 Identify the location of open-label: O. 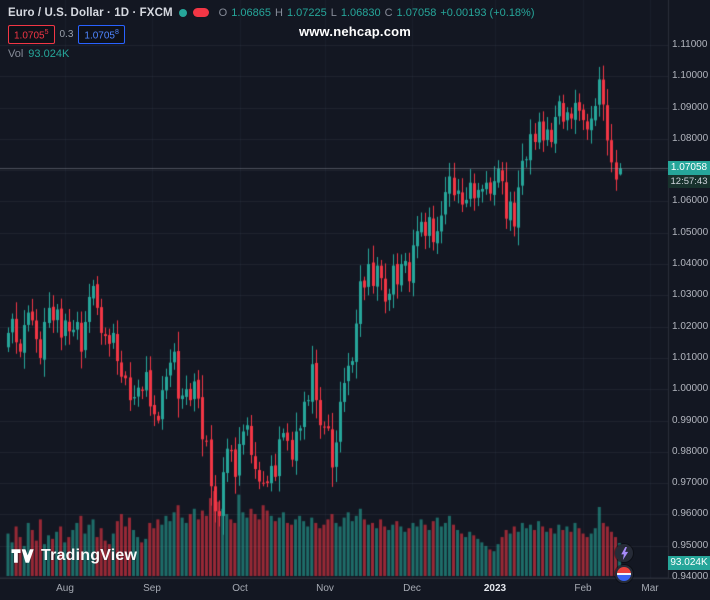
(223, 12).